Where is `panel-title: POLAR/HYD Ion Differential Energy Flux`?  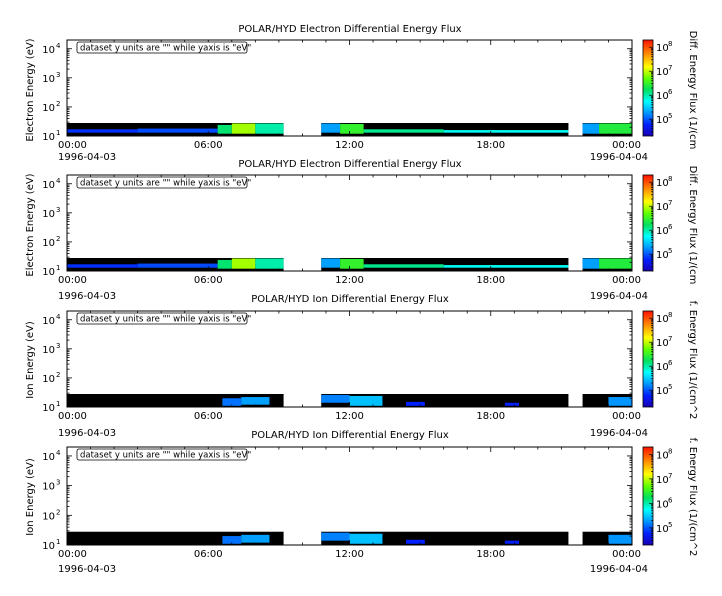 panel-title: POLAR/HYD Ion Differential Energy Flux is located at coordinates (350, 435).